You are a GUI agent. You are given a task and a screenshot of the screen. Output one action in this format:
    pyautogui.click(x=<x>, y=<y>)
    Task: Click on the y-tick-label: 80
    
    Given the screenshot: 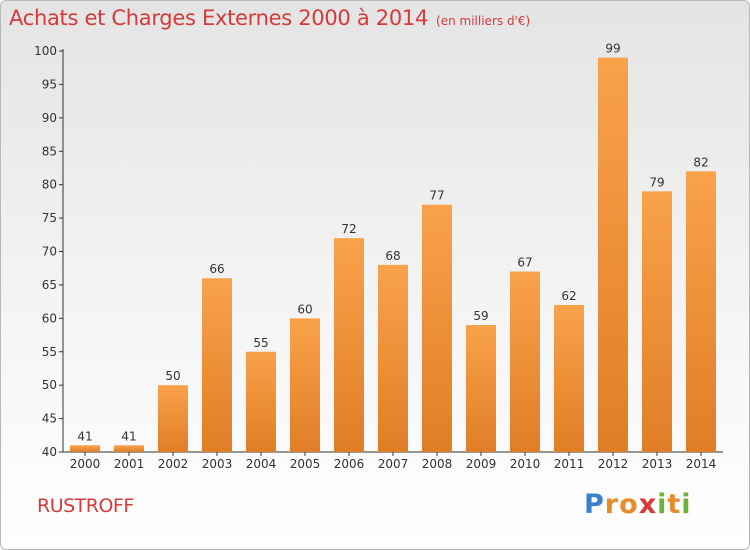 What is the action you would take?
    pyautogui.click(x=49, y=185)
    